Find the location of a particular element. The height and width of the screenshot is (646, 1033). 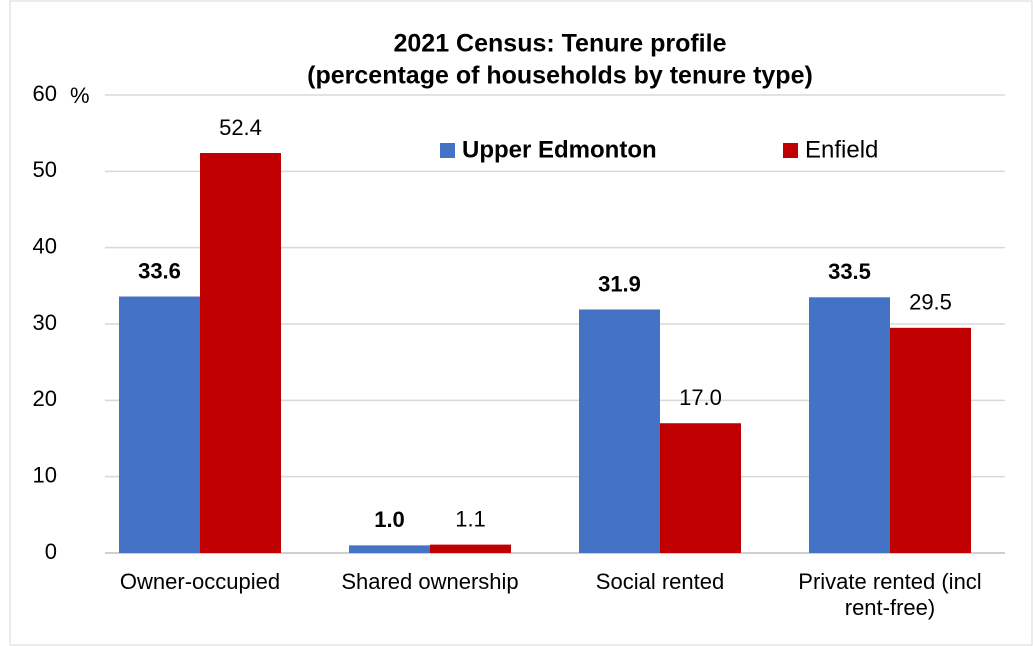

data-label: 31.9 is located at coordinates (619, 283).